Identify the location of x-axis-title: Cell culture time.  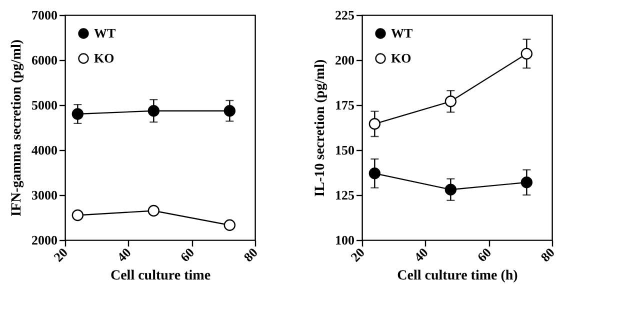
(160, 276).